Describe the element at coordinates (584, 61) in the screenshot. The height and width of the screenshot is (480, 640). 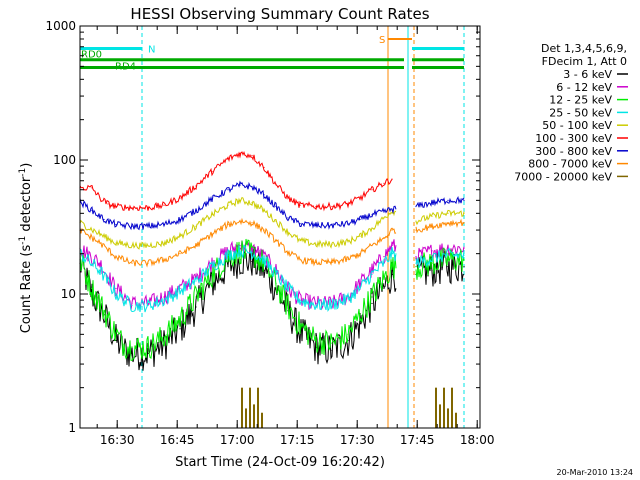
I see `legend-header-line-2: FDecim 1, Att 0` at that location.